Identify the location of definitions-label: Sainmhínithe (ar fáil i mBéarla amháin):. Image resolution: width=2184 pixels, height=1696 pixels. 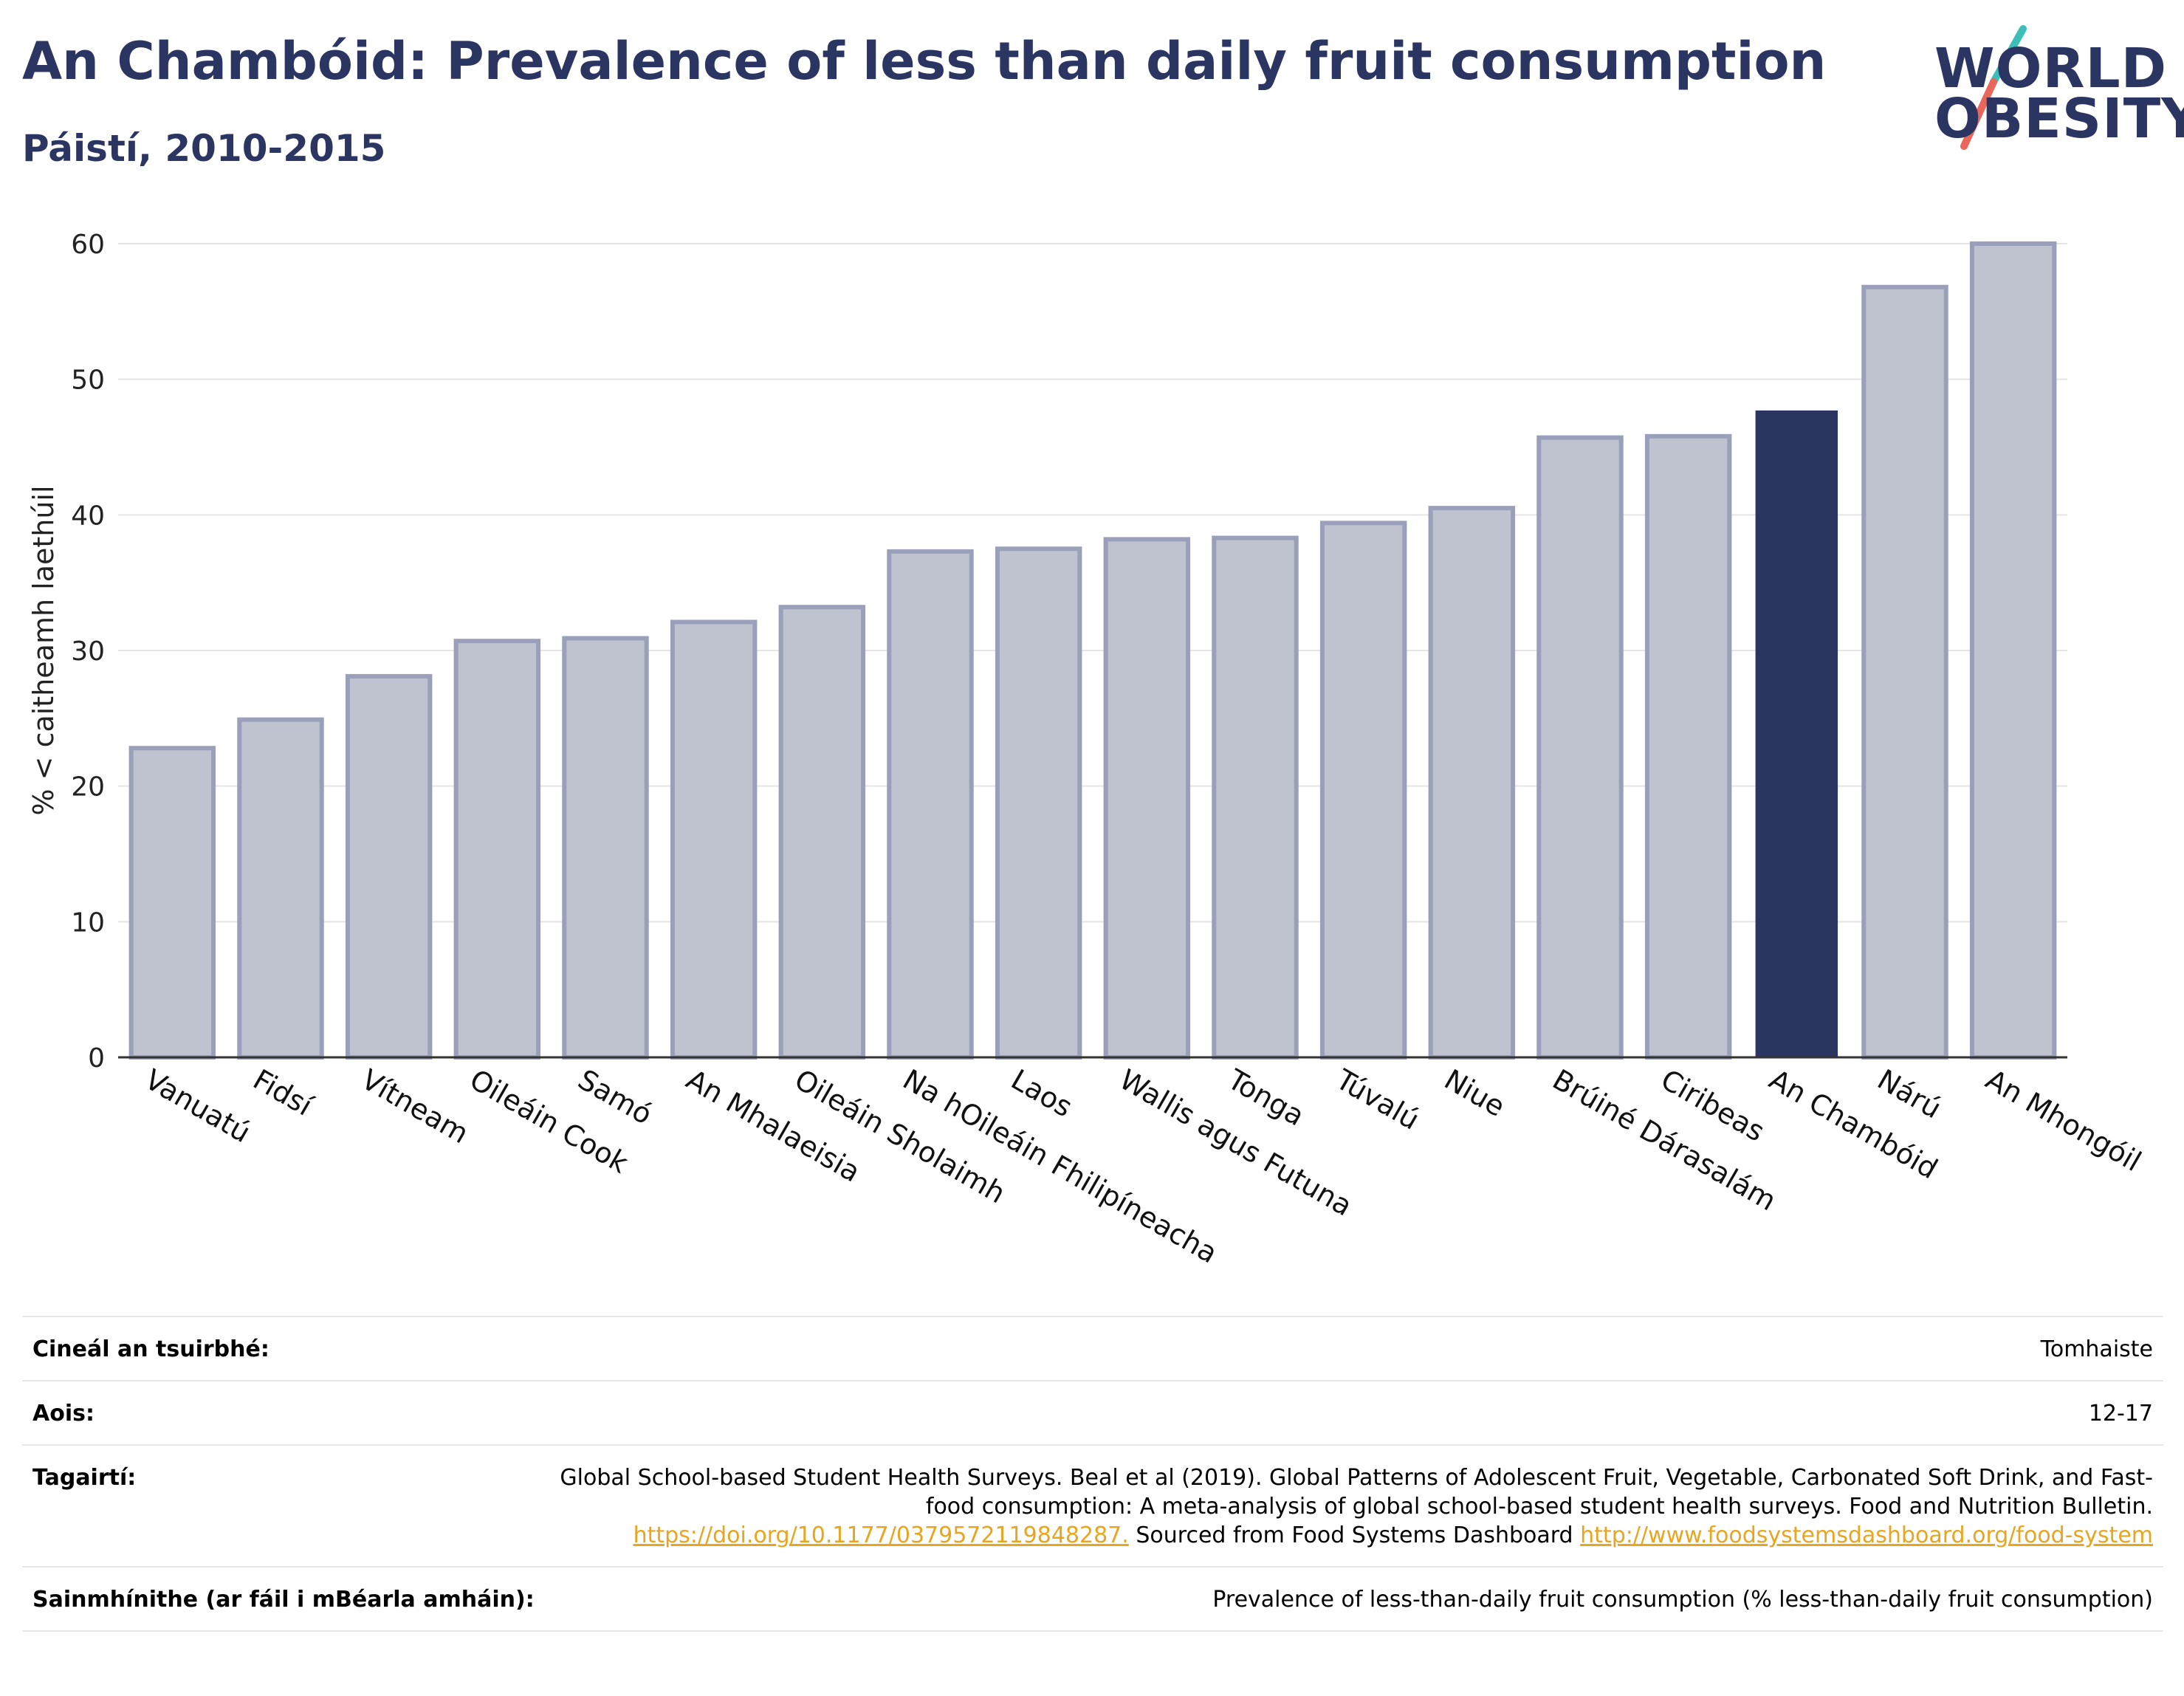
(284, 1600).